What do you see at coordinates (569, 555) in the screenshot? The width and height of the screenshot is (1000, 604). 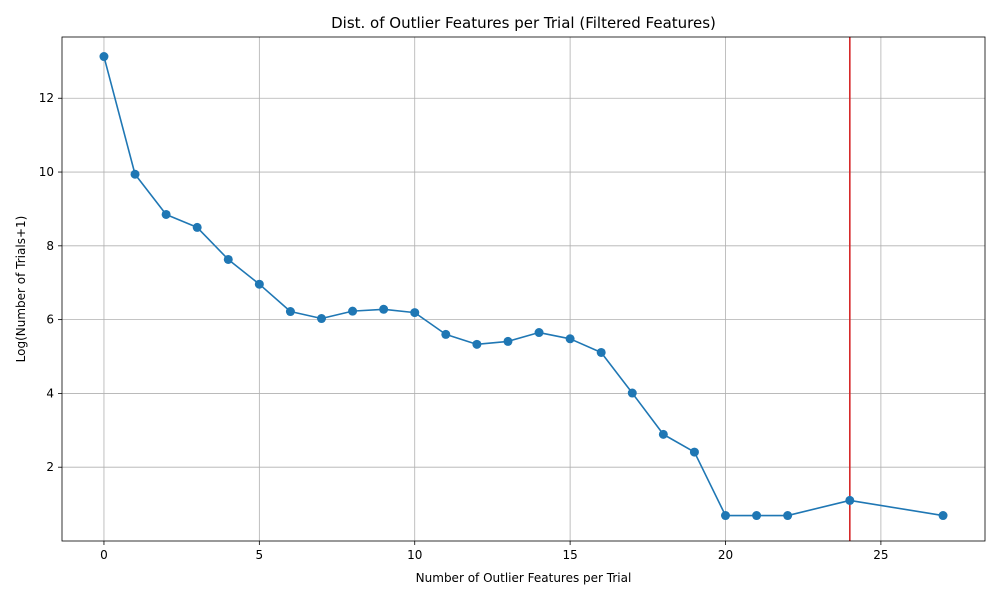 I see `x-tick-label: 15` at bounding box center [569, 555].